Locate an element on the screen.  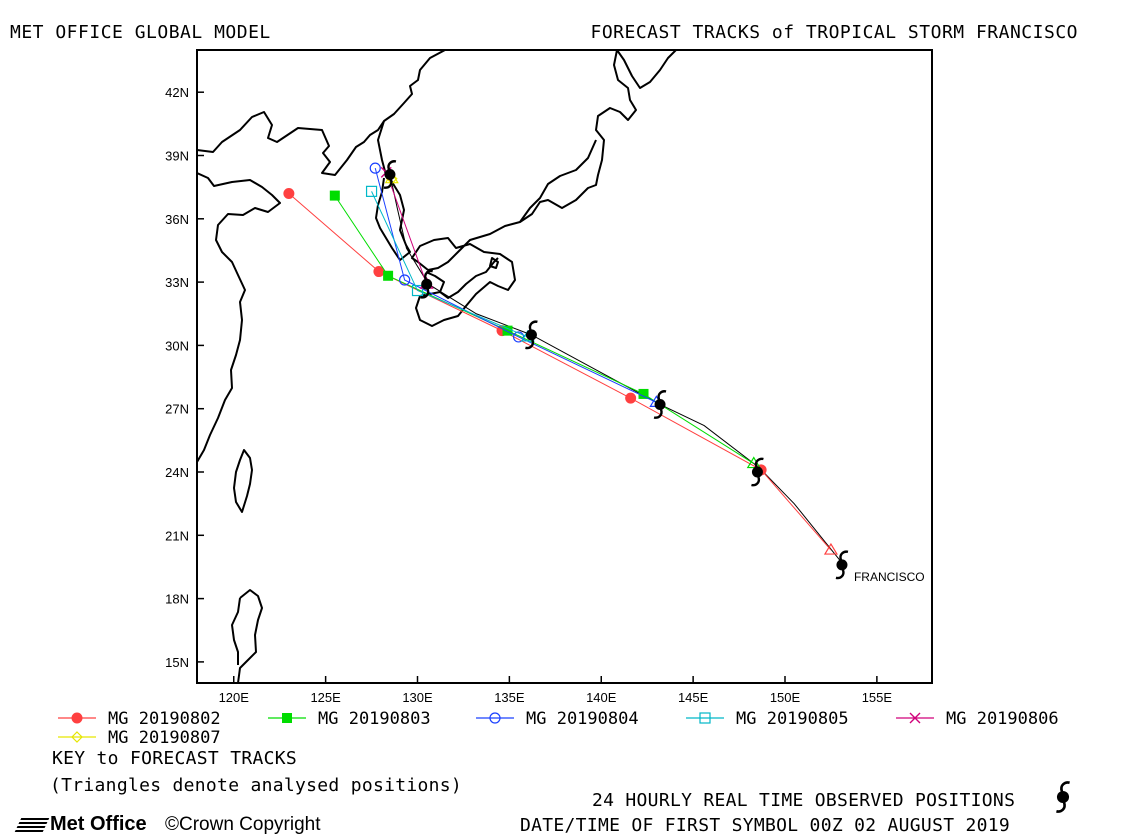
y-tick-label: 30N is located at coordinates (177, 345).